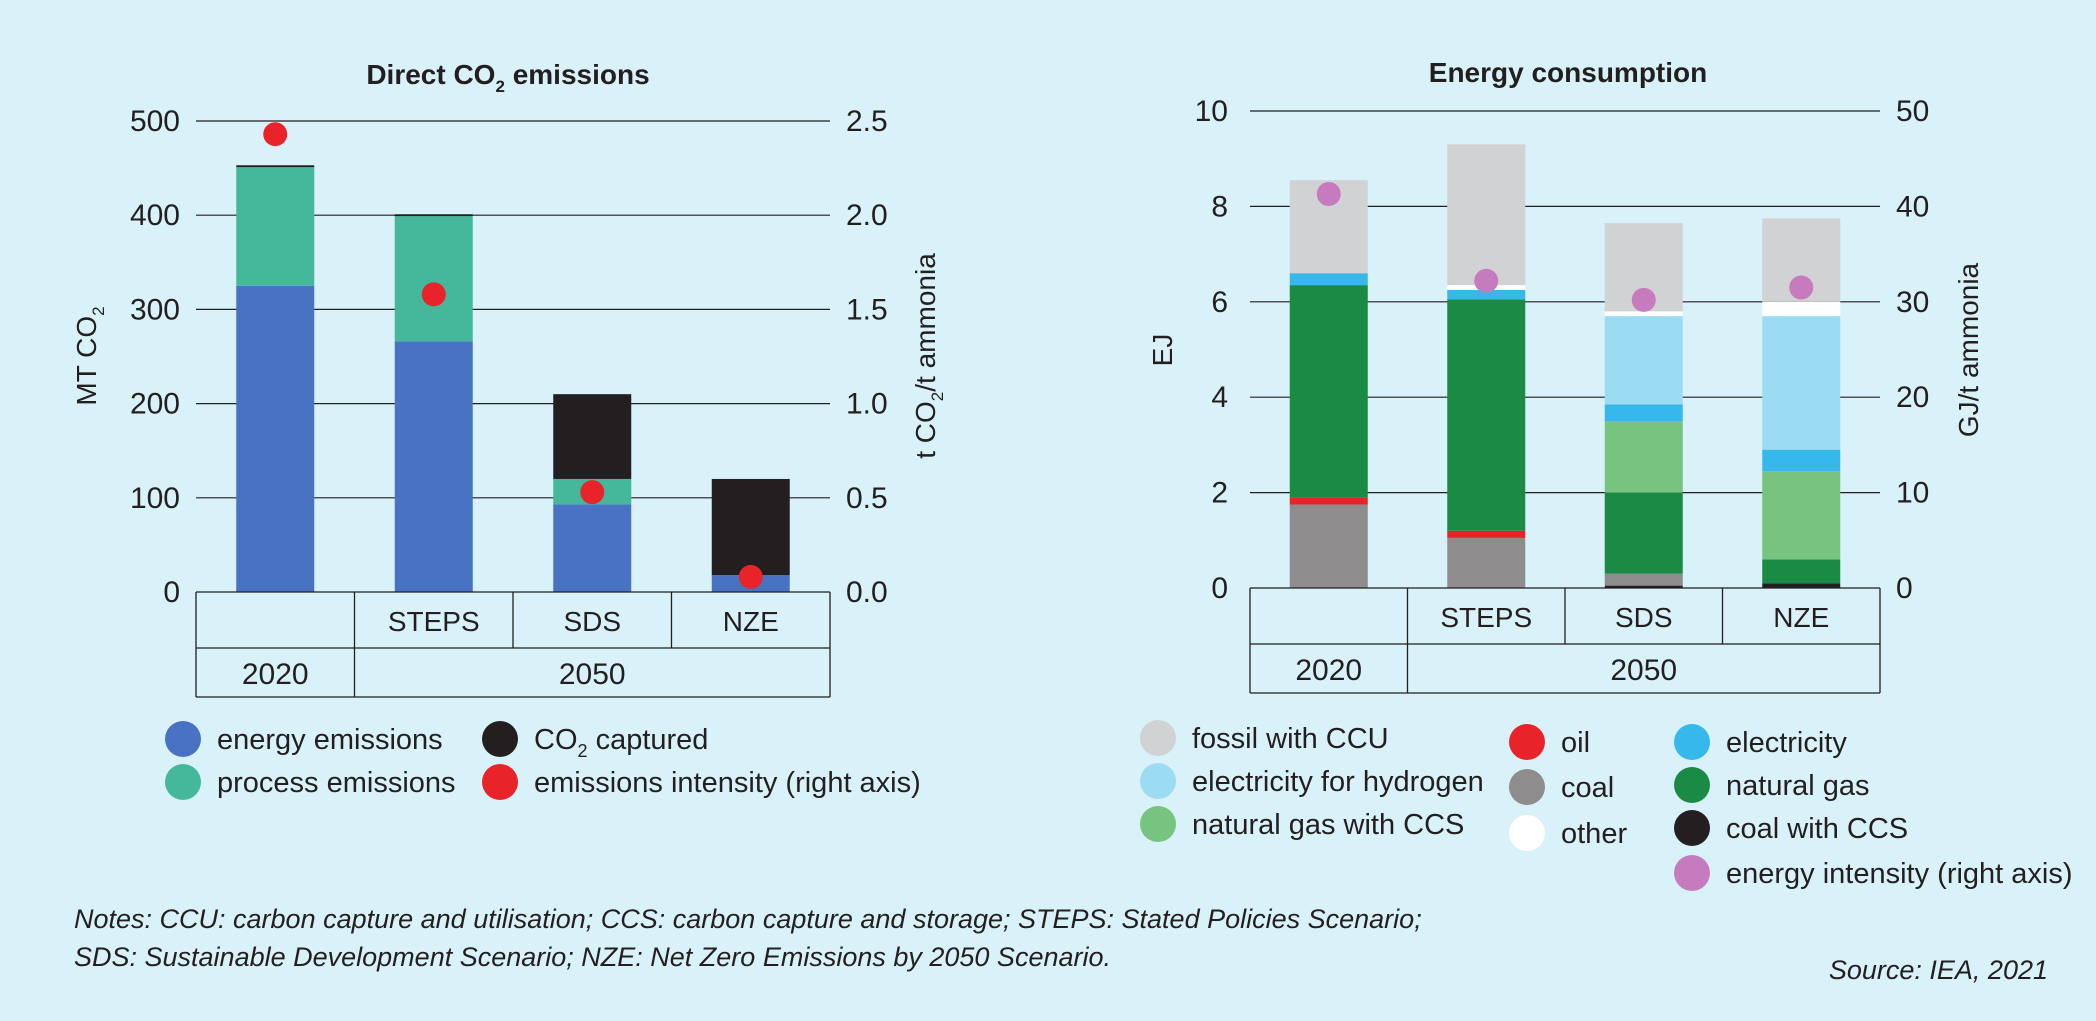 This screenshot has height=1021, width=2096. What do you see at coordinates (1575, 743) in the screenshot?
I see `legend-label: oil` at bounding box center [1575, 743].